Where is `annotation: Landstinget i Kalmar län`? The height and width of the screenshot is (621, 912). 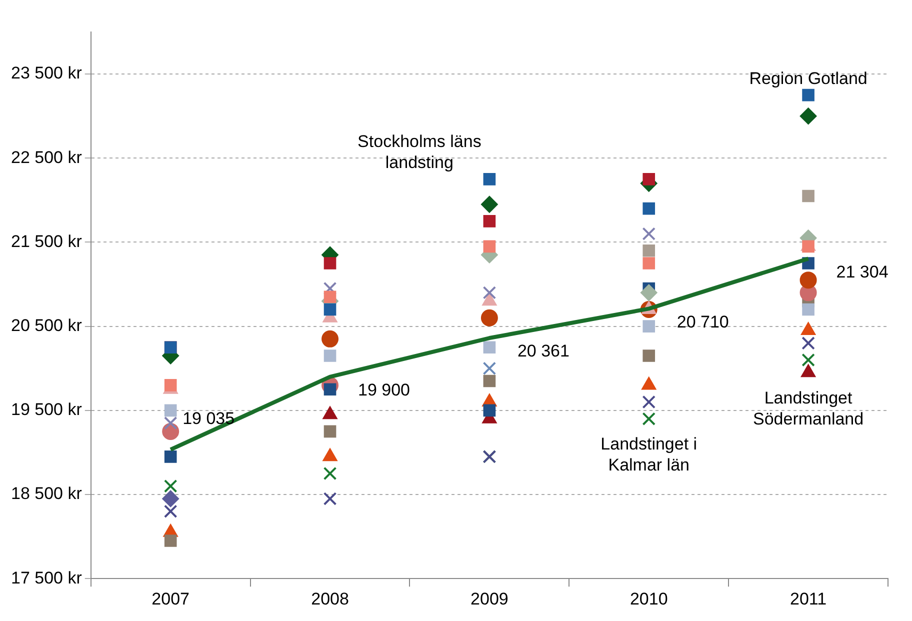
annotation: Landstinget i Kalmar län is located at coordinates (649, 454).